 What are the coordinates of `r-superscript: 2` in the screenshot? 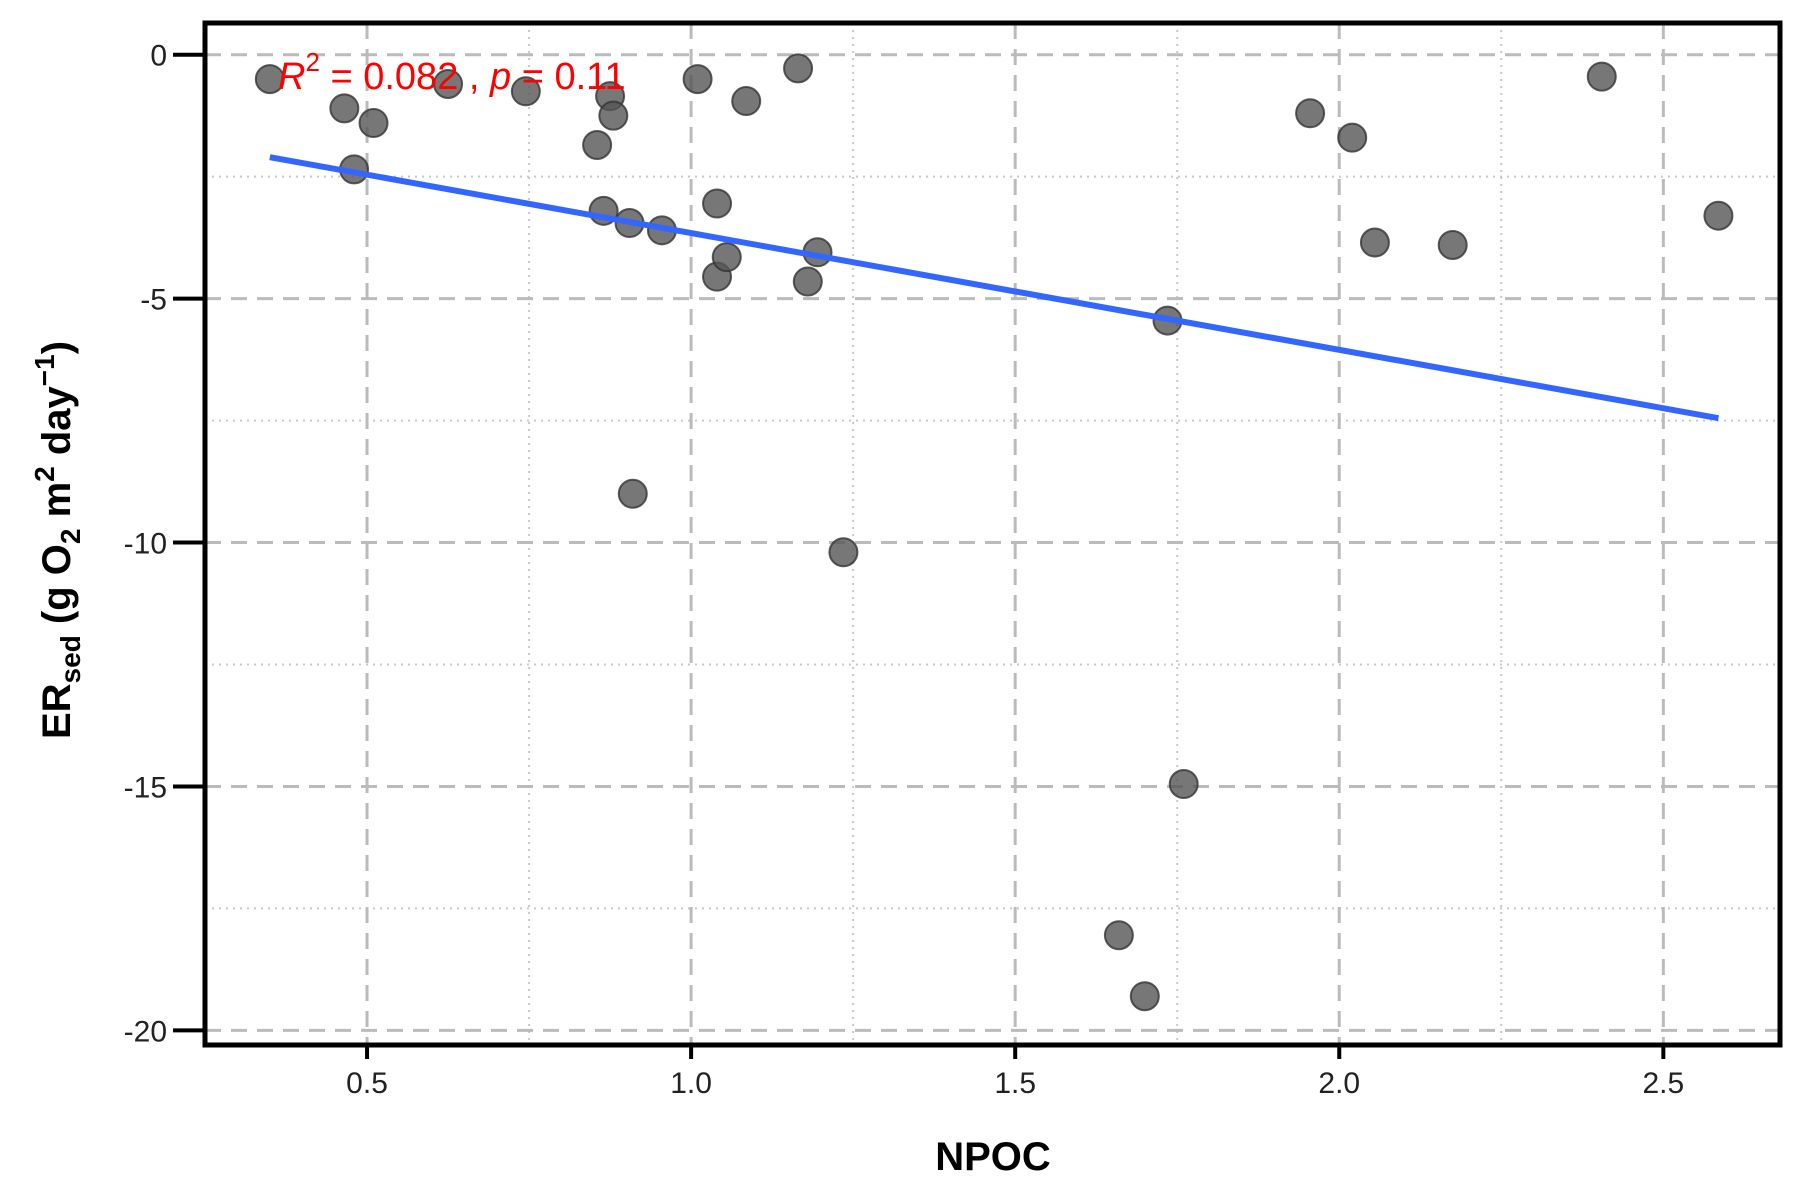 It's located at (312, 62).